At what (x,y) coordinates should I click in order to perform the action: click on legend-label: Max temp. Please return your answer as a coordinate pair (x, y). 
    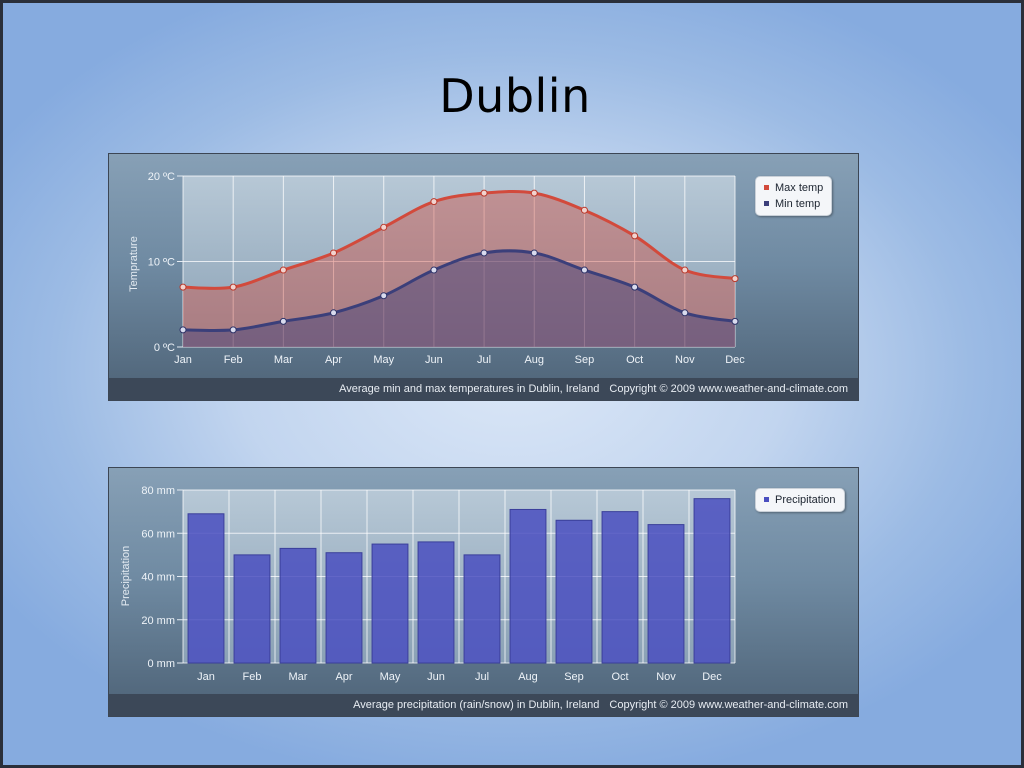
    Looking at the image, I should click on (799, 188).